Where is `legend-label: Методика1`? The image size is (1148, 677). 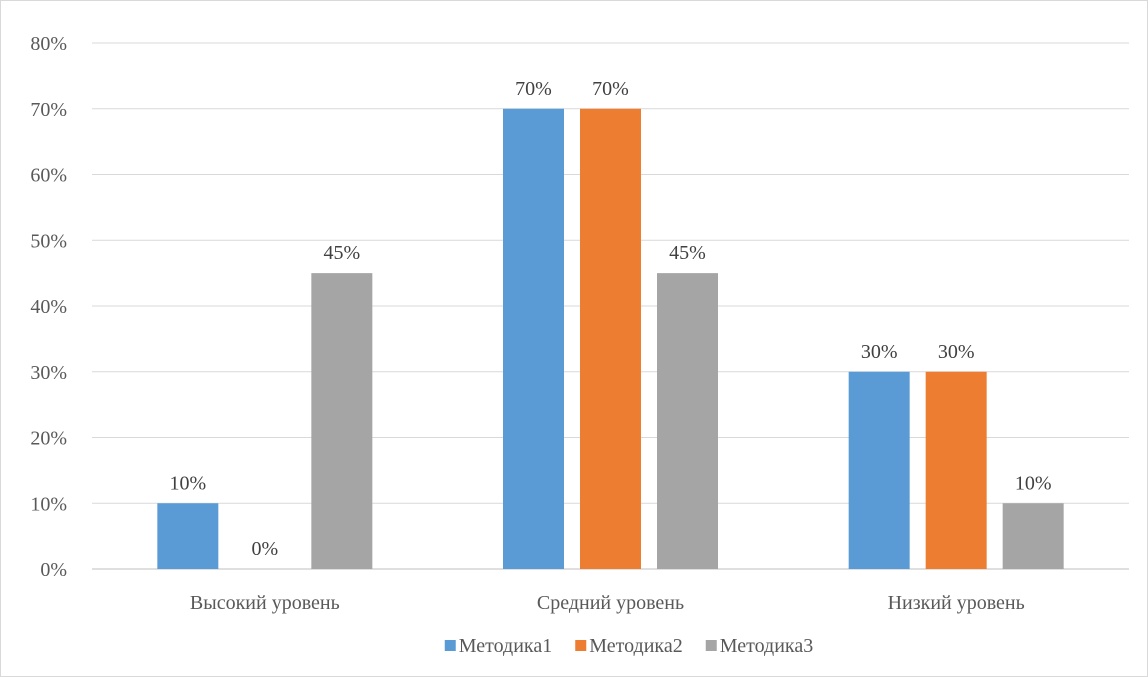 legend-label: Методика1 is located at coordinates (505, 646).